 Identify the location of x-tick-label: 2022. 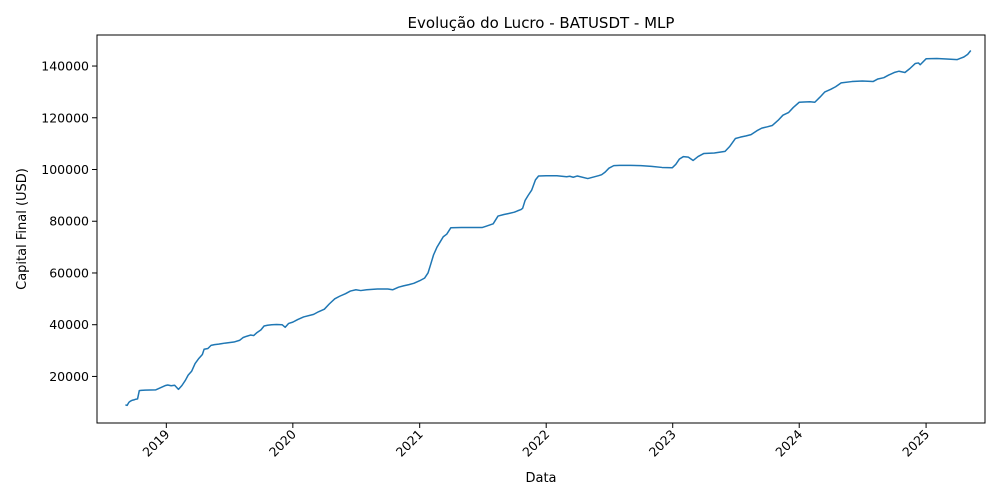
(535, 443).